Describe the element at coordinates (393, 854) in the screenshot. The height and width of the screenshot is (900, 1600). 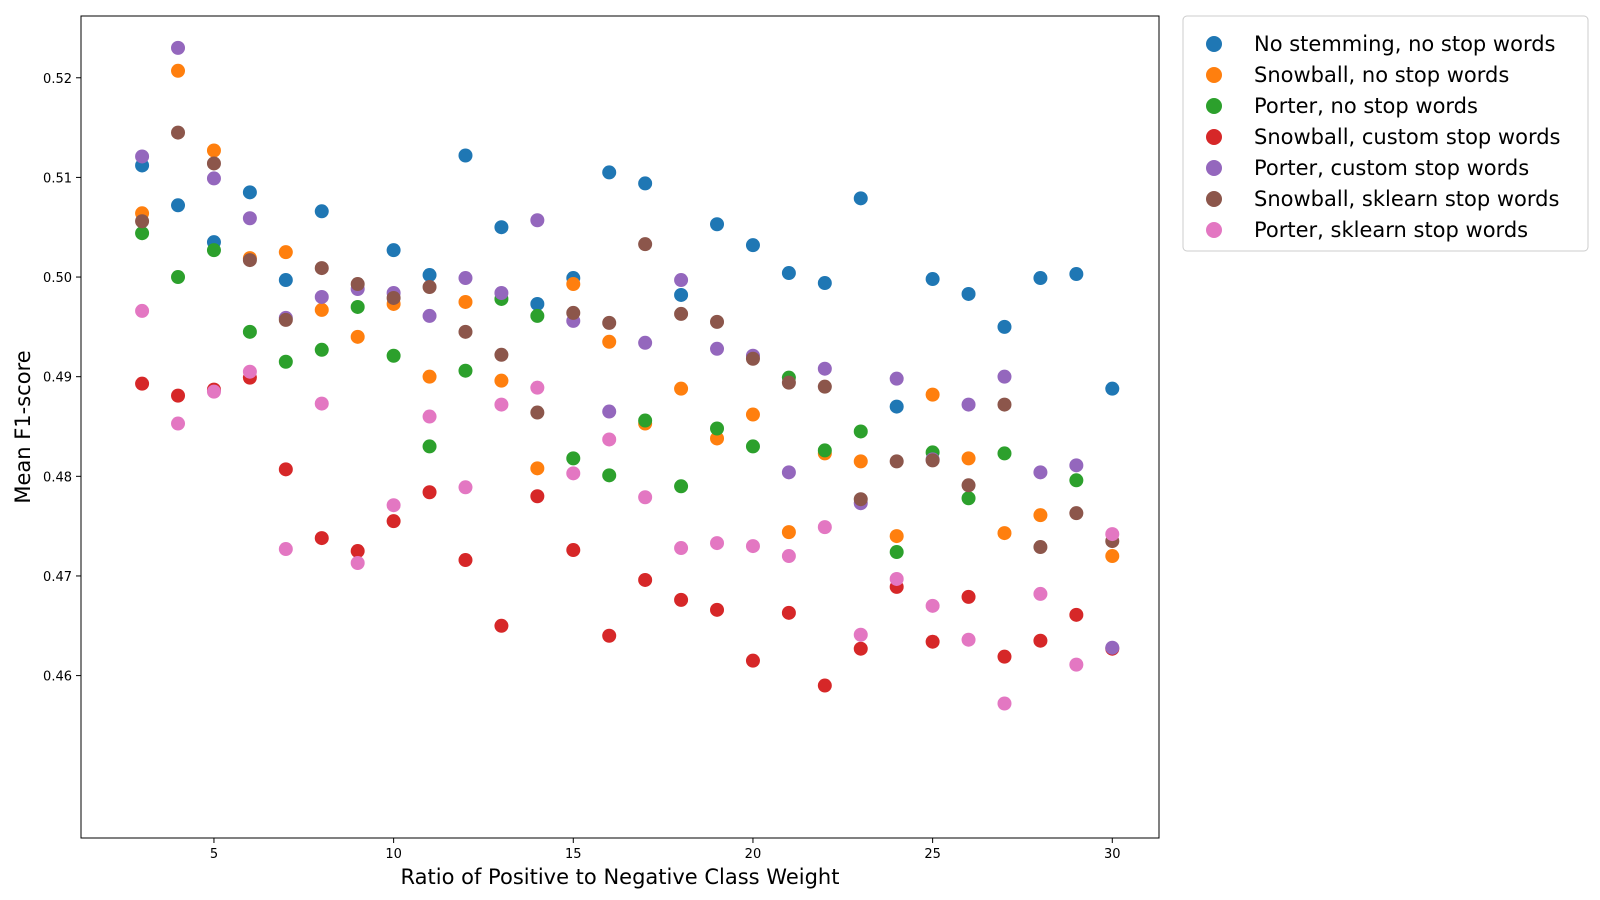
I see `x-tick-label: 10` at that location.